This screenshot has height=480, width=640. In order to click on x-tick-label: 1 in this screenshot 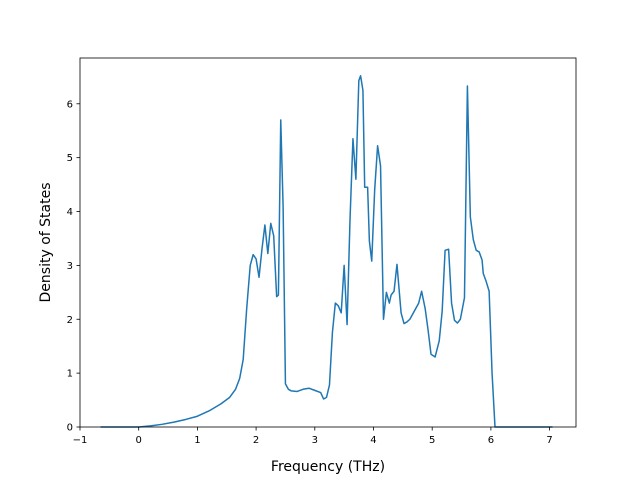, I will do `click(197, 440)`.